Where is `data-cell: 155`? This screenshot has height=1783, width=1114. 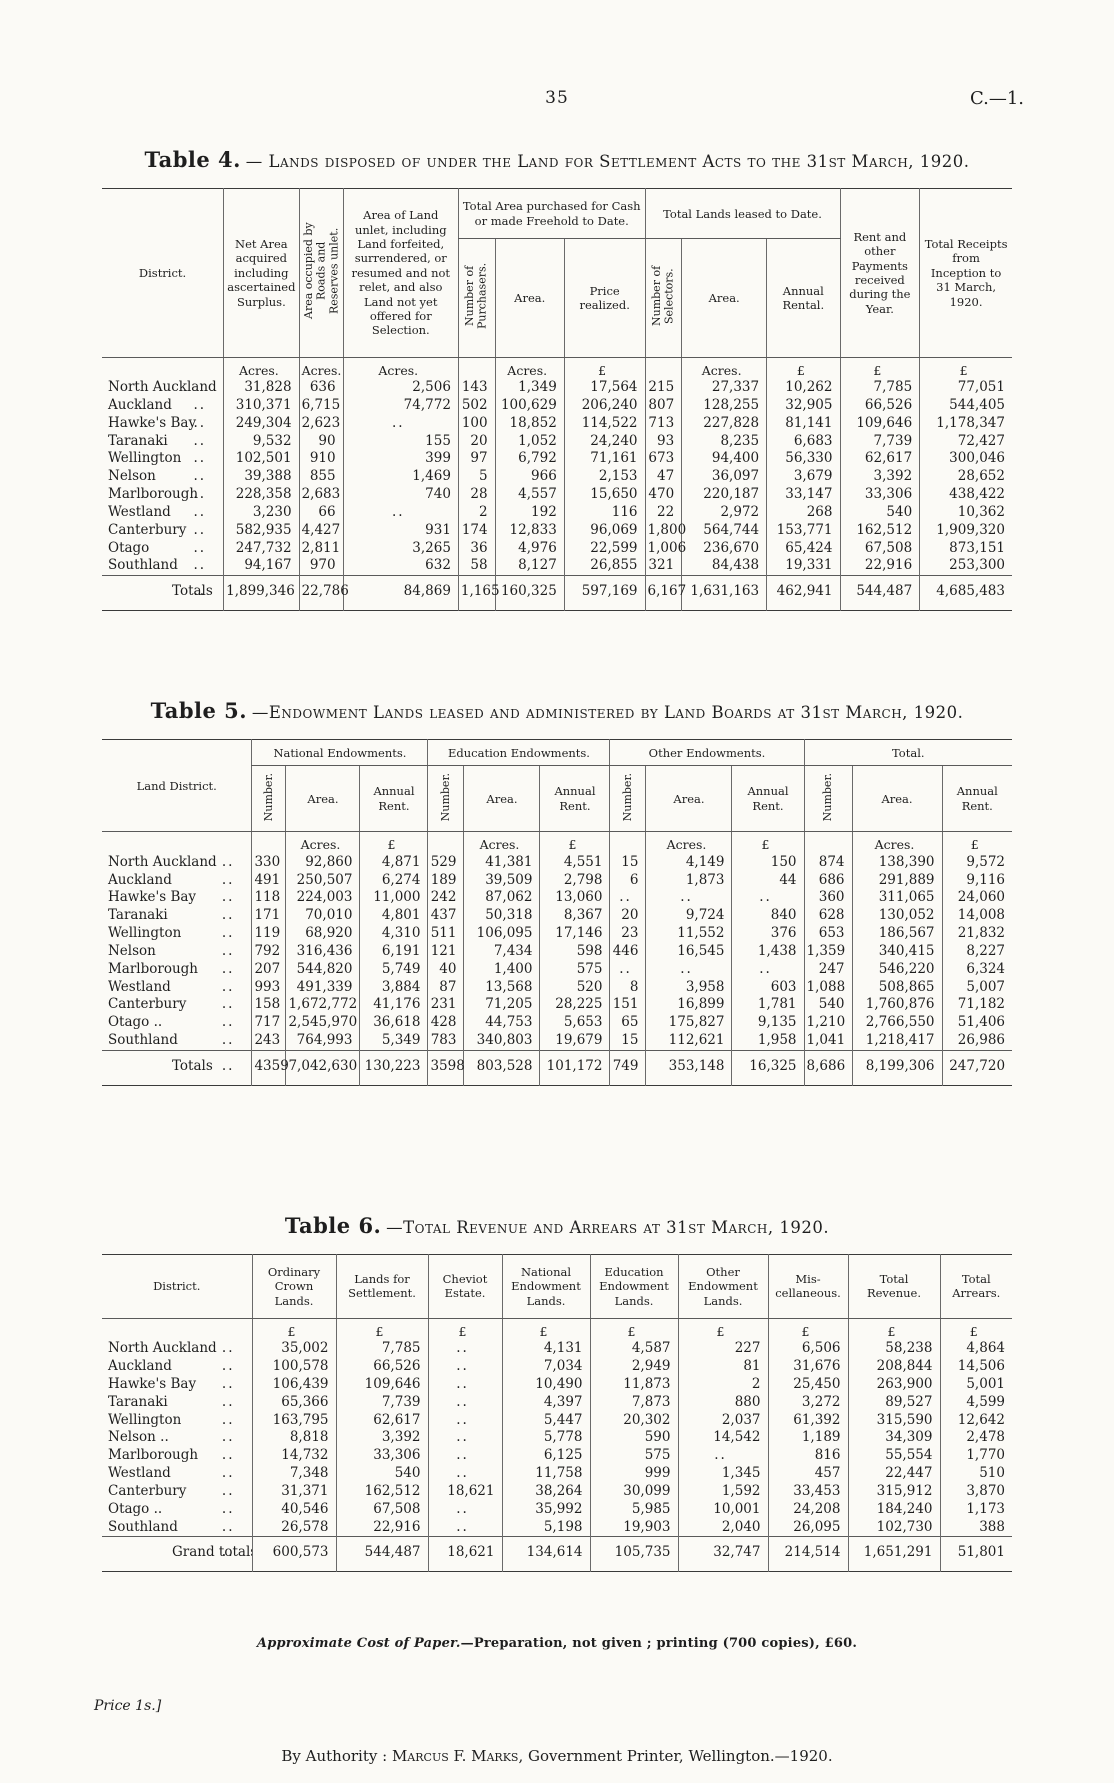 data-cell: 155 is located at coordinates (400, 441).